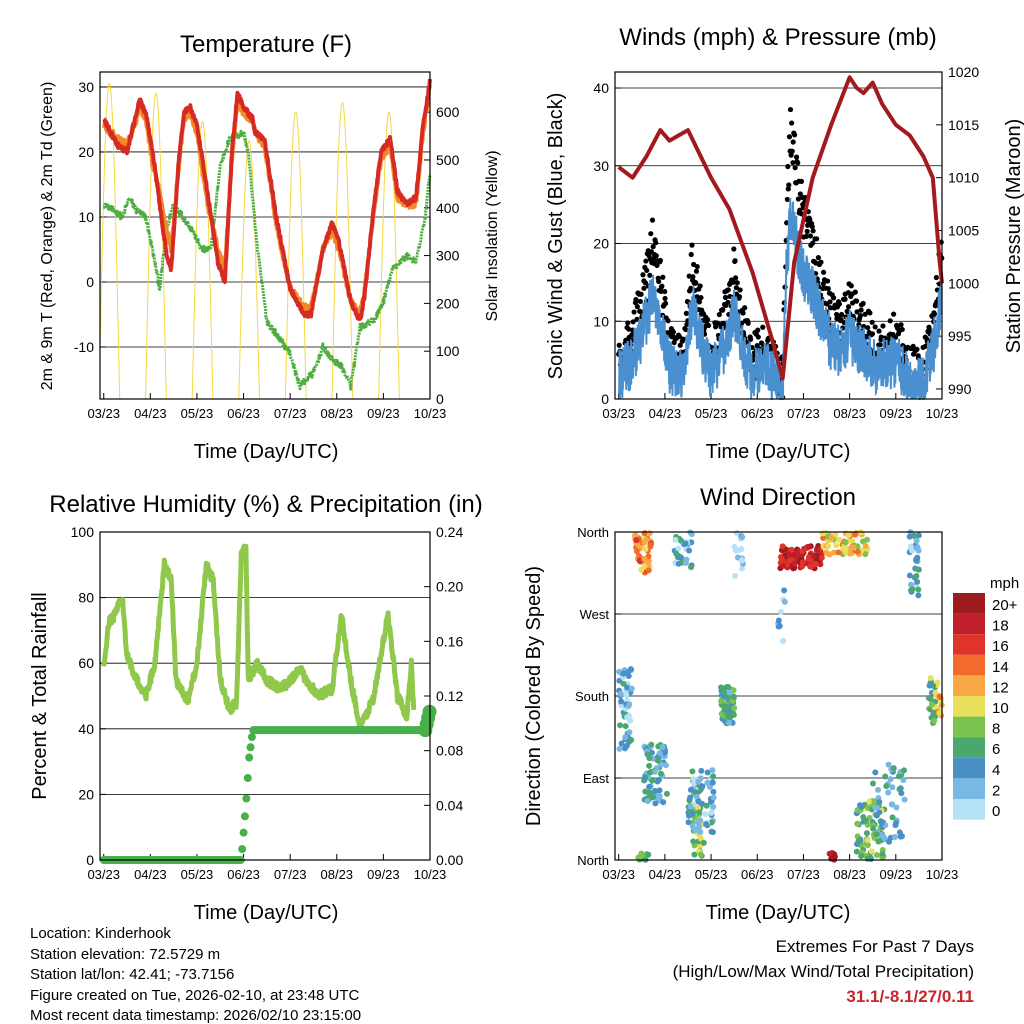 The width and height of the screenshot is (1024, 1024). What do you see at coordinates (86, 729) in the screenshot?
I see `y-tick-label: 40` at bounding box center [86, 729].